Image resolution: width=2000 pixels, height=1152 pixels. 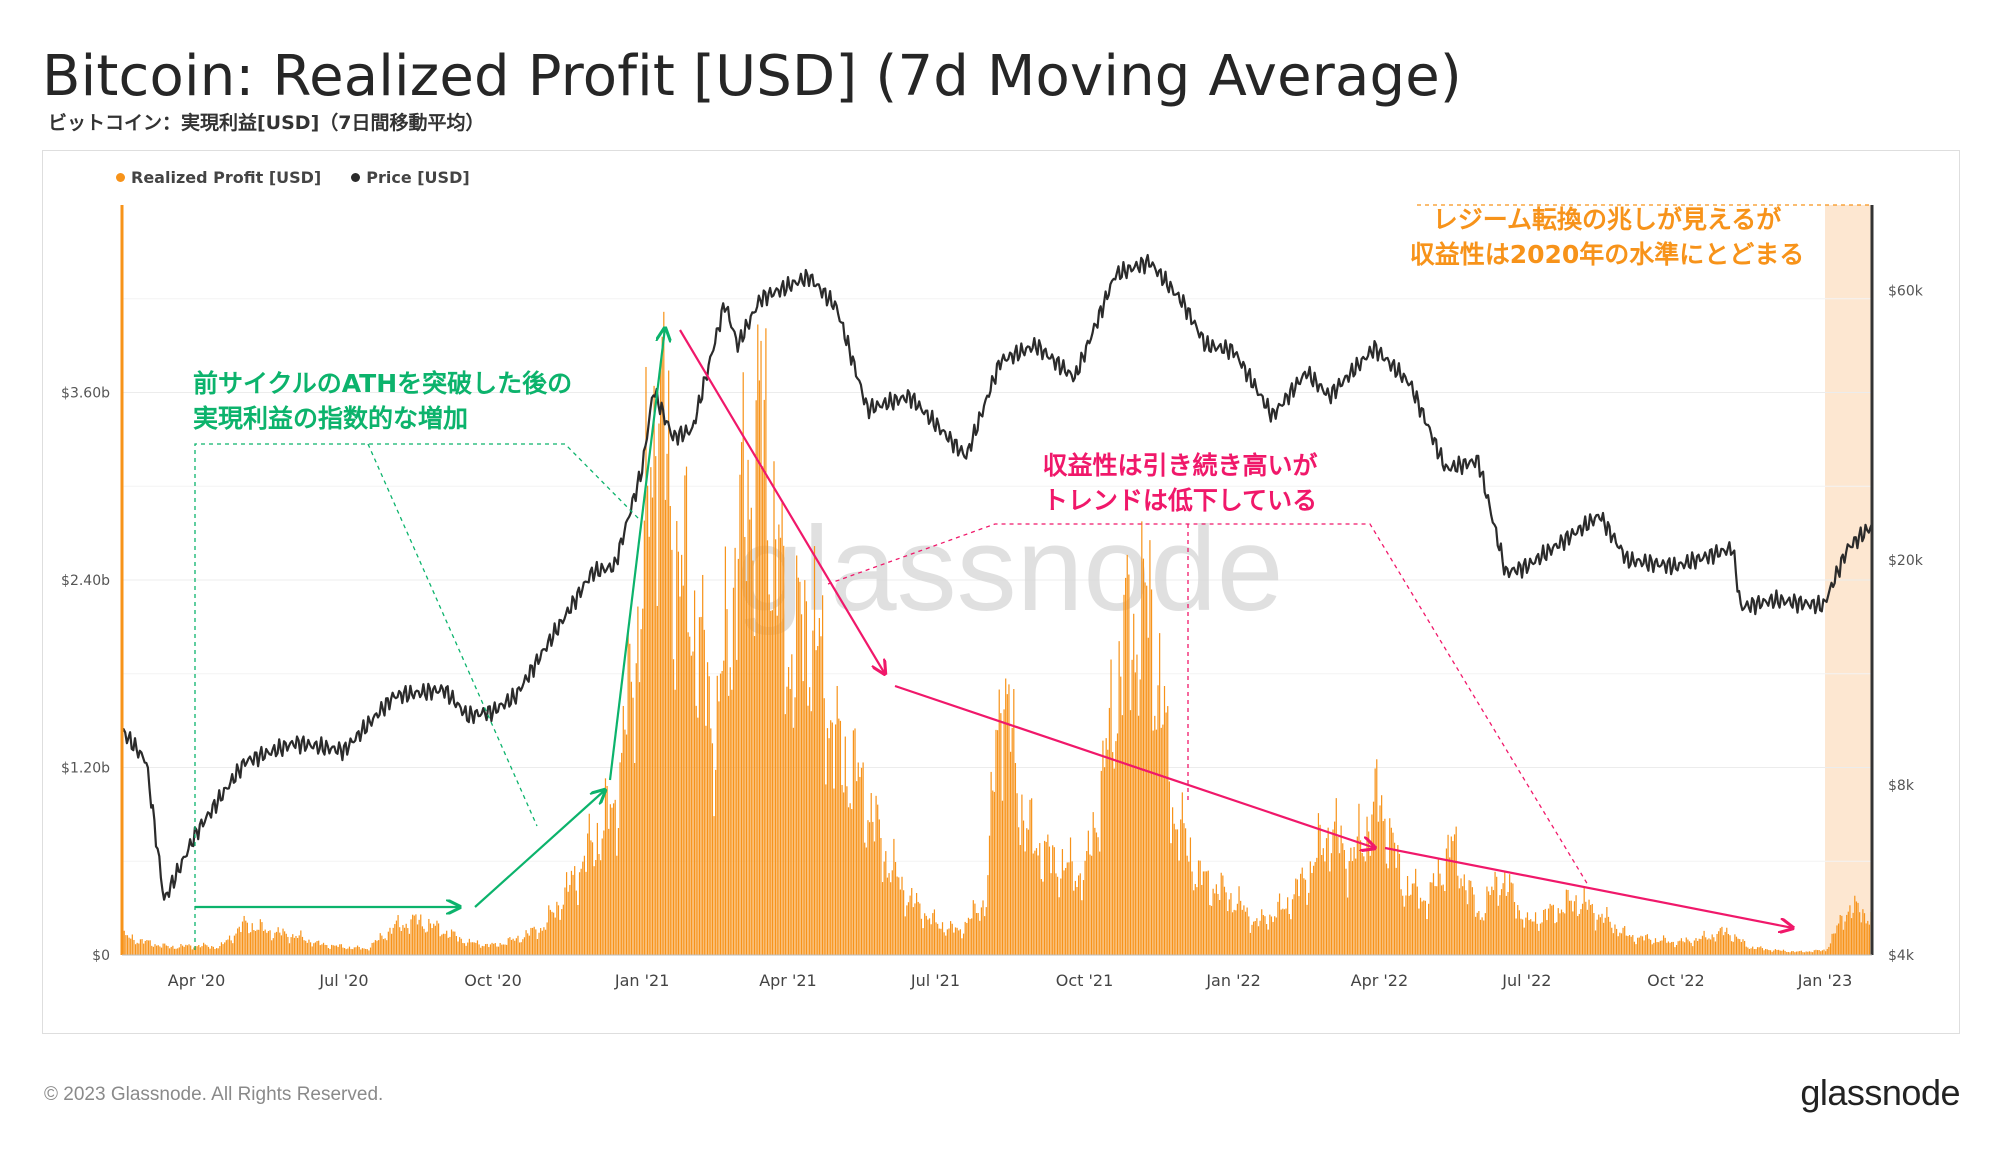 I want to click on legend-item-price: Price [USD], so click(x=410, y=177).